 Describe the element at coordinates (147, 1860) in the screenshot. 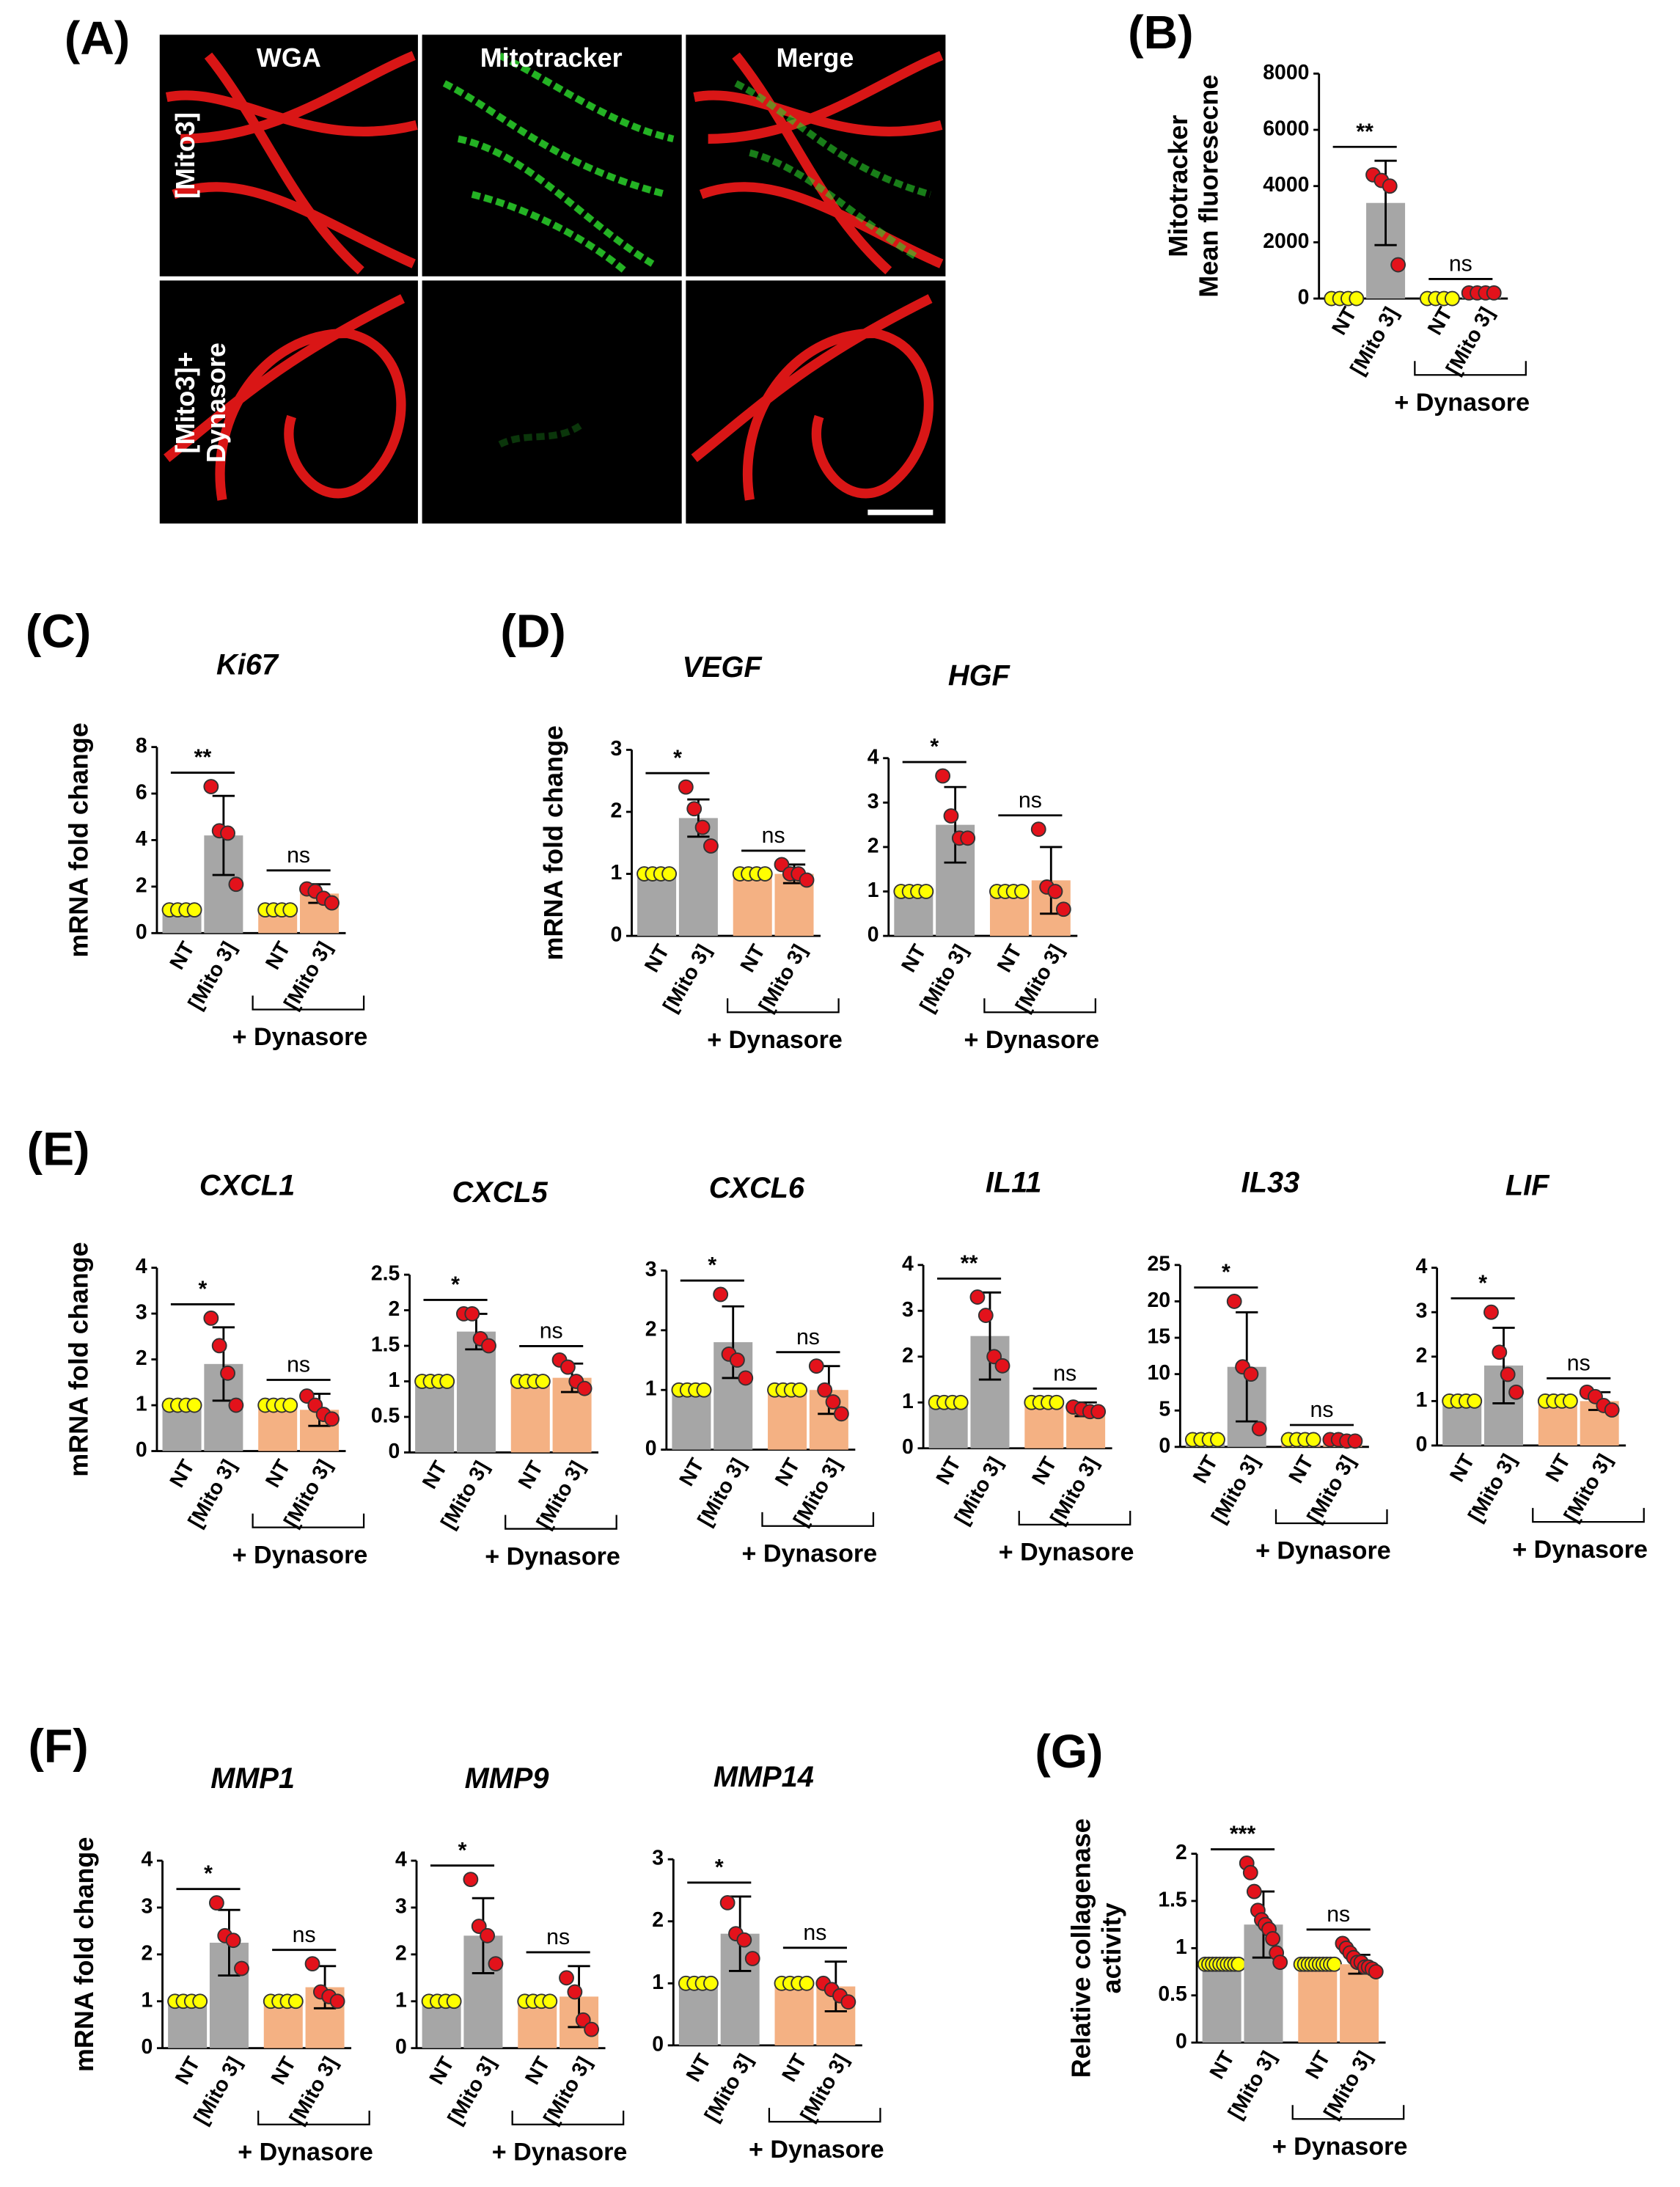

I see `y-tick-label: 4` at that location.